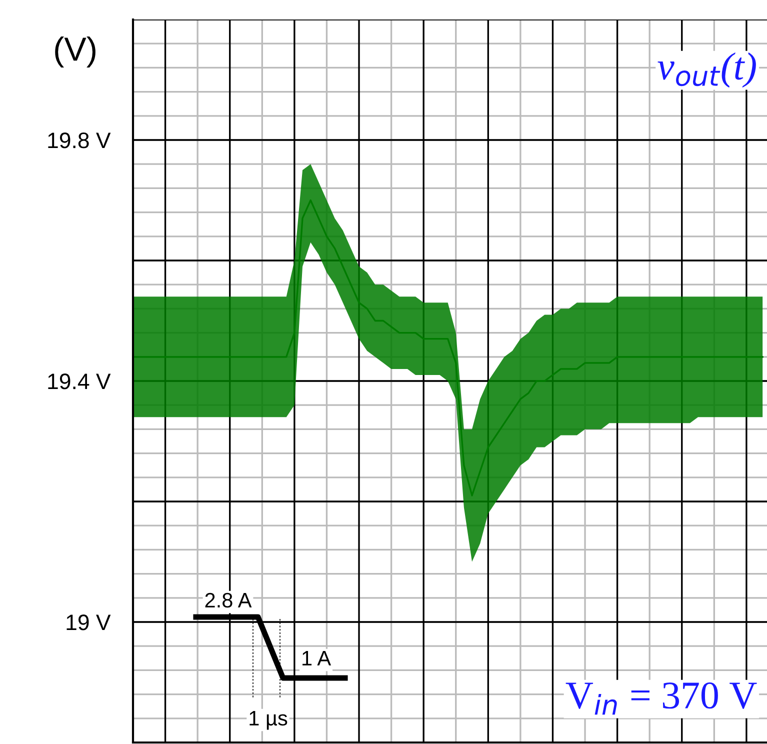 The height and width of the screenshot is (744, 767). I want to click on annotation: V$_{in}$ = 370 V, so click(661, 698).